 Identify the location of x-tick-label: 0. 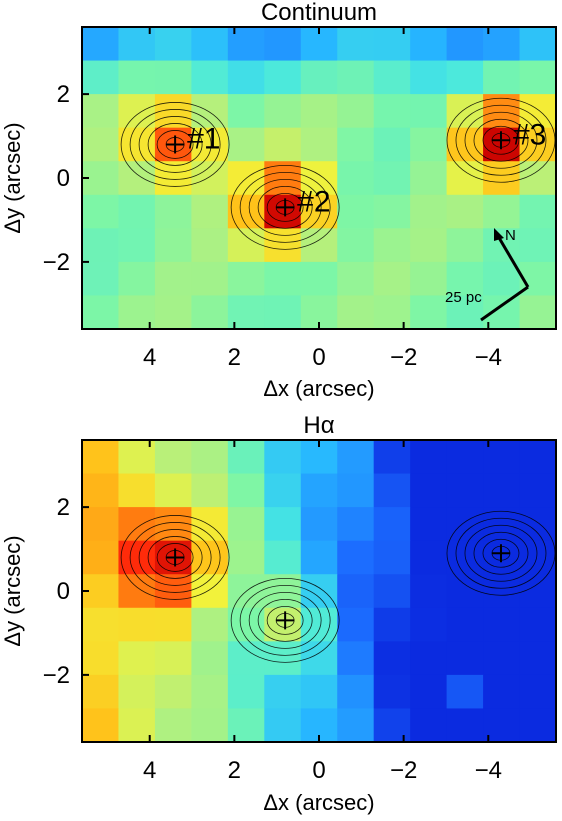
(318, 770).